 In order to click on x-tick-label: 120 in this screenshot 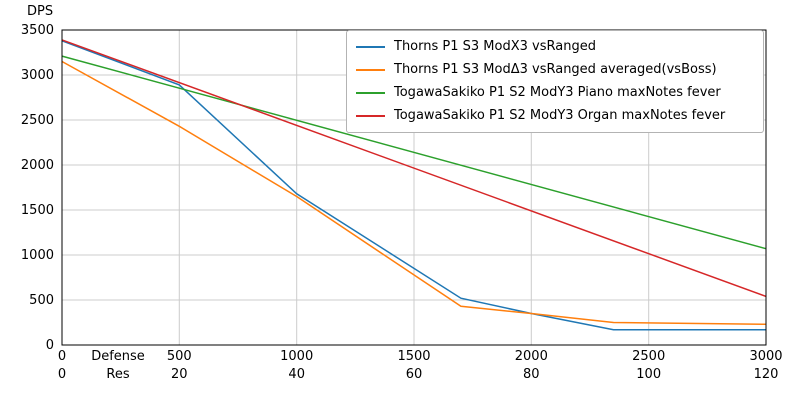, I will do `click(766, 374)`.